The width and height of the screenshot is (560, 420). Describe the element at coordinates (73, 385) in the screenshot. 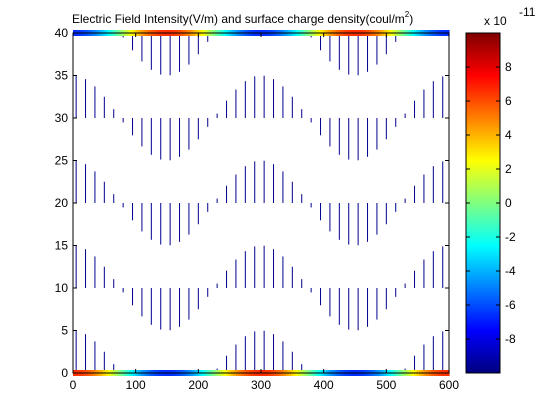

I see `x-tick-label: 0` at that location.